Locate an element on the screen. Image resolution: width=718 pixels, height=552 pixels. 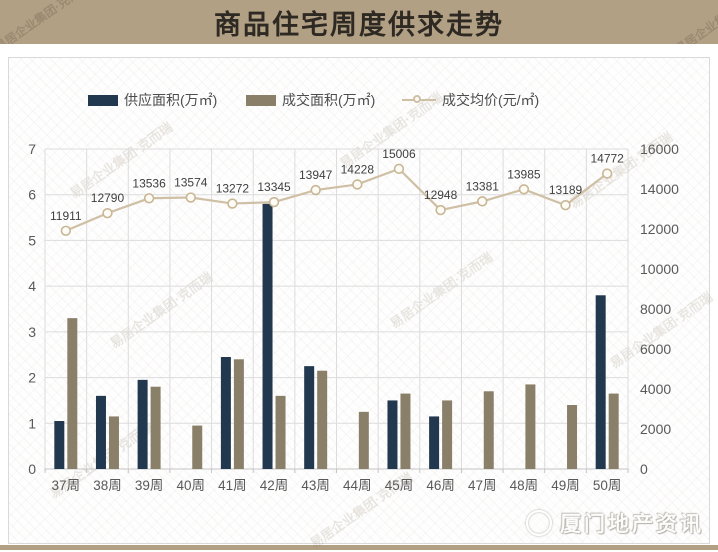
price-data-label: 12790 is located at coordinates (108, 198).